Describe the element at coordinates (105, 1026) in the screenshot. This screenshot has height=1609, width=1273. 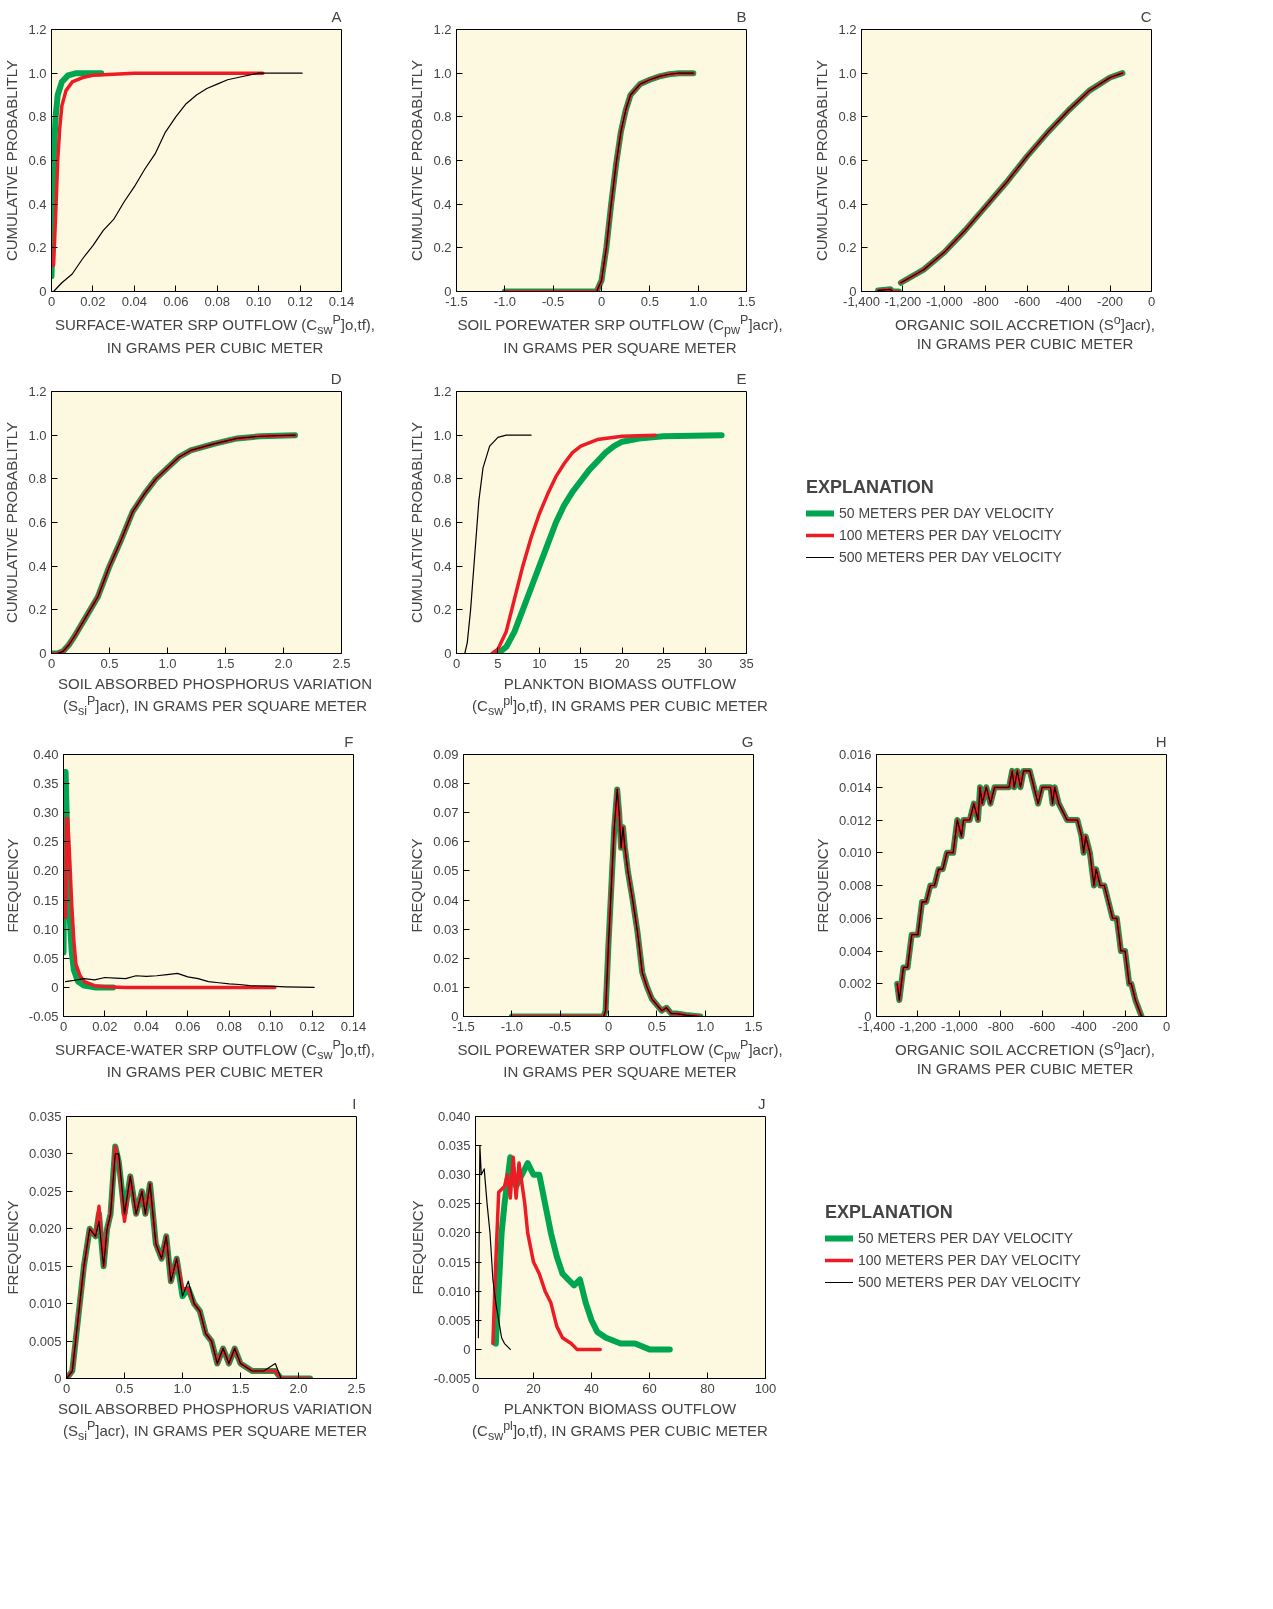
I see `x-tick-label: 0.02` at that location.